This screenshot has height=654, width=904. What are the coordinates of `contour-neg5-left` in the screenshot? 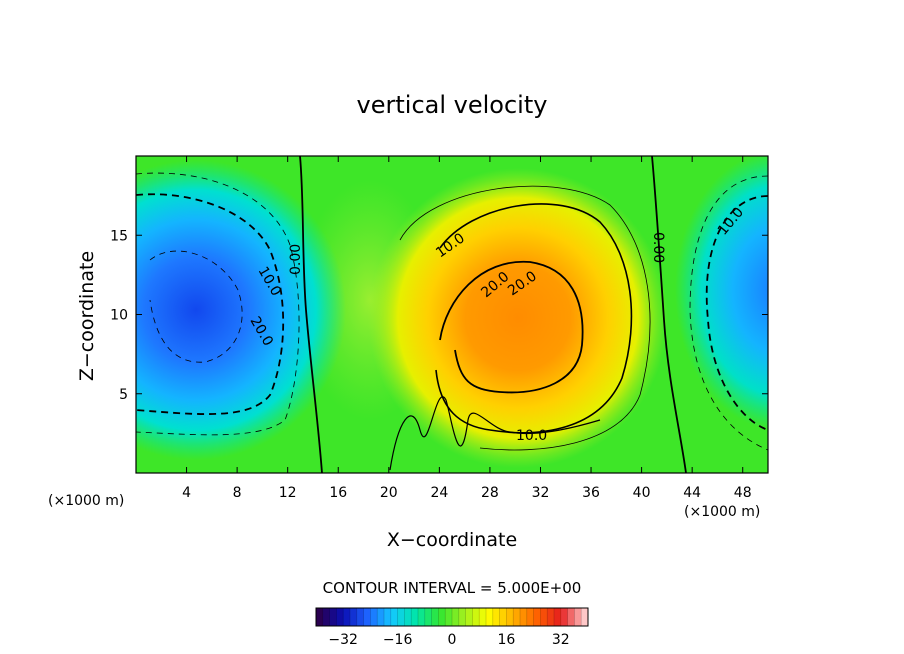 It's located at (218, 304).